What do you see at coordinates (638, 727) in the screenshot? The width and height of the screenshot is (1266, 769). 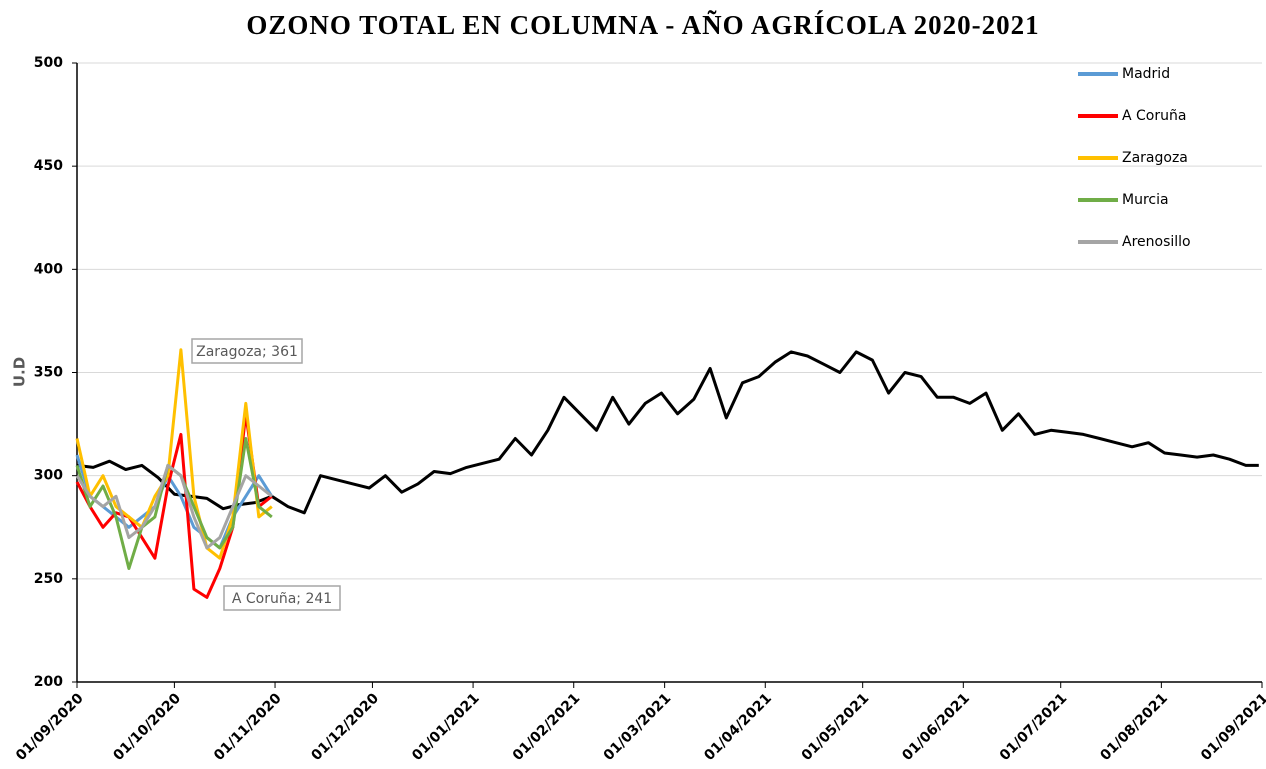 I see `x-tick-label: 01/03/2021` at bounding box center [638, 727].